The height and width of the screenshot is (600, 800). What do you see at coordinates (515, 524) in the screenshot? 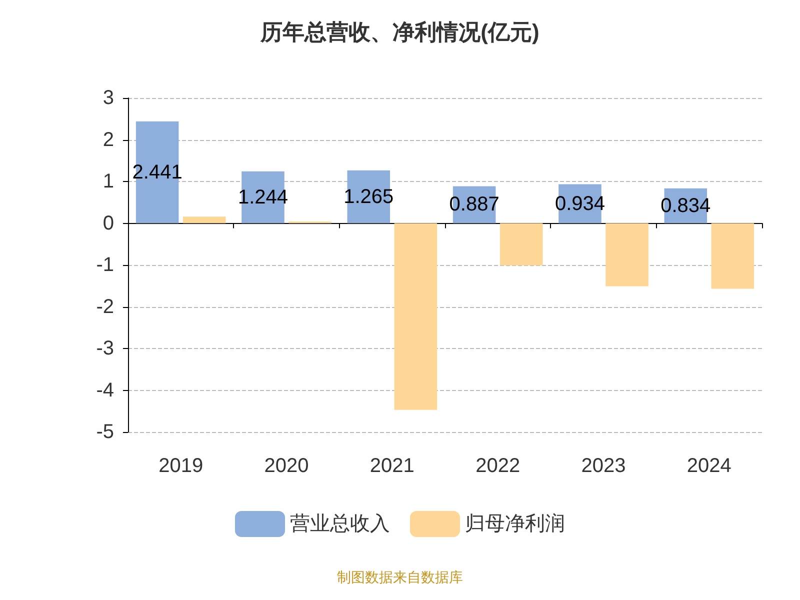
I see `legend-label: 归母净利润` at bounding box center [515, 524].